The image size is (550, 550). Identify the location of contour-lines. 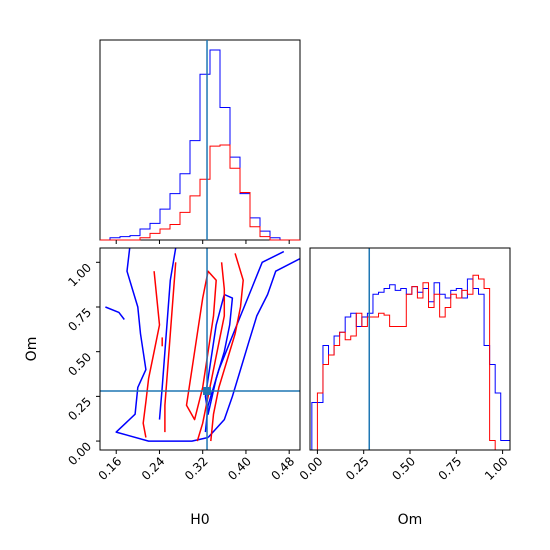
(202, 345).